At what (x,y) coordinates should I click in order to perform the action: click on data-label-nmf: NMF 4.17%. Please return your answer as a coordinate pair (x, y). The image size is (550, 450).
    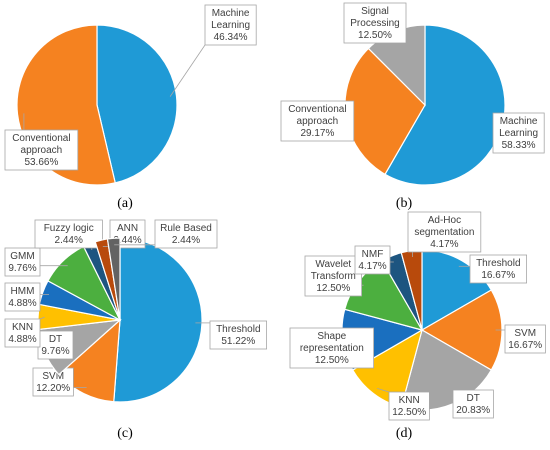
    Looking at the image, I should click on (372, 260).